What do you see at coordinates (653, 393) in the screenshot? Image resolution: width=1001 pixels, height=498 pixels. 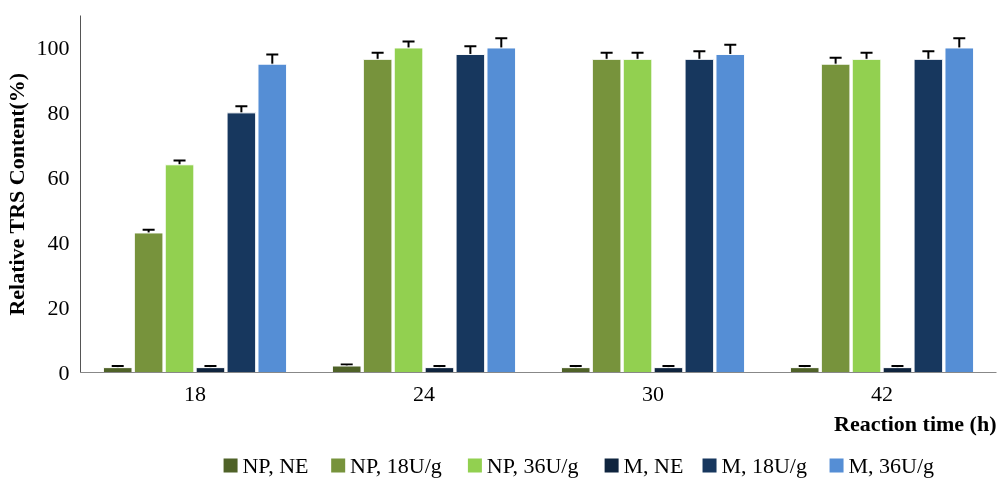 I see `x-tick-label: 30` at bounding box center [653, 393].